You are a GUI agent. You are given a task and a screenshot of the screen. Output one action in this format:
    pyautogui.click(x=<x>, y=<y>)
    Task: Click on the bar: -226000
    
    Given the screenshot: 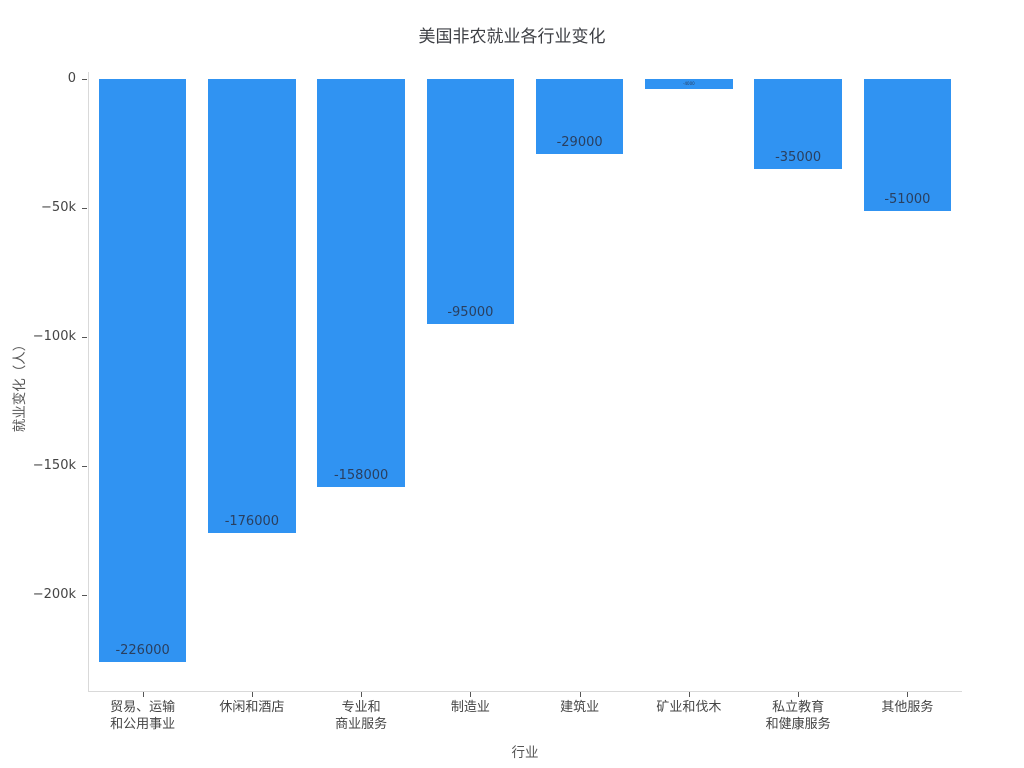 What is the action you would take?
    pyautogui.click(x=142, y=371)
    